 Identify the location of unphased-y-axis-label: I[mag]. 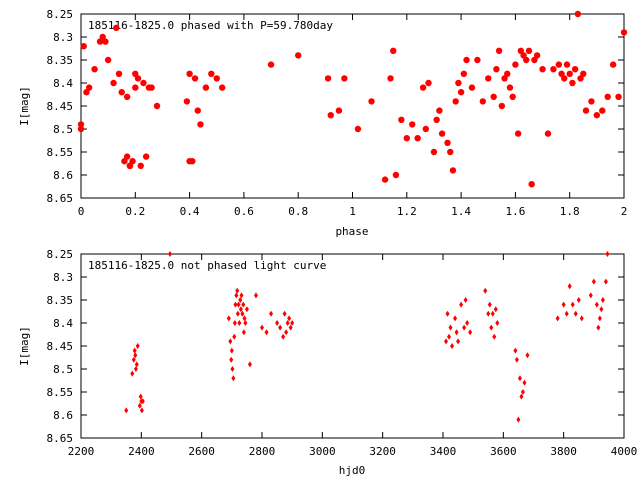
(24, 346).